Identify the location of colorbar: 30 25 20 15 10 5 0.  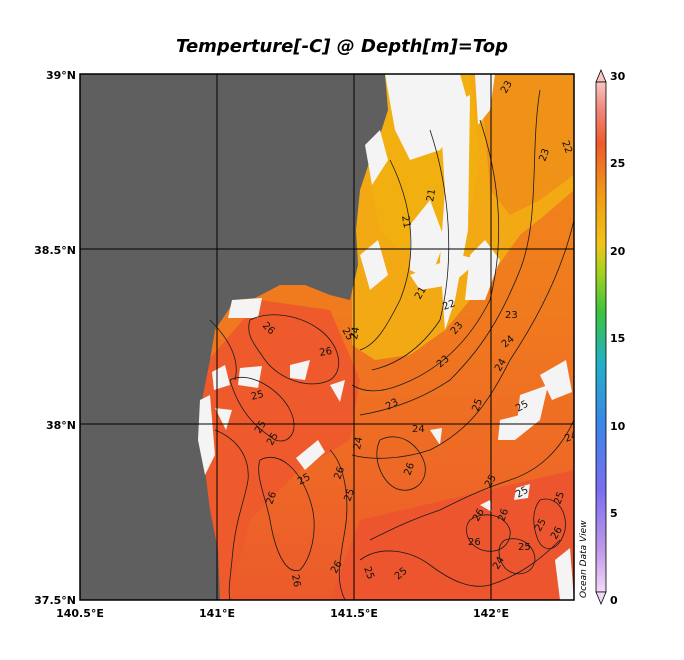
(610, 337).